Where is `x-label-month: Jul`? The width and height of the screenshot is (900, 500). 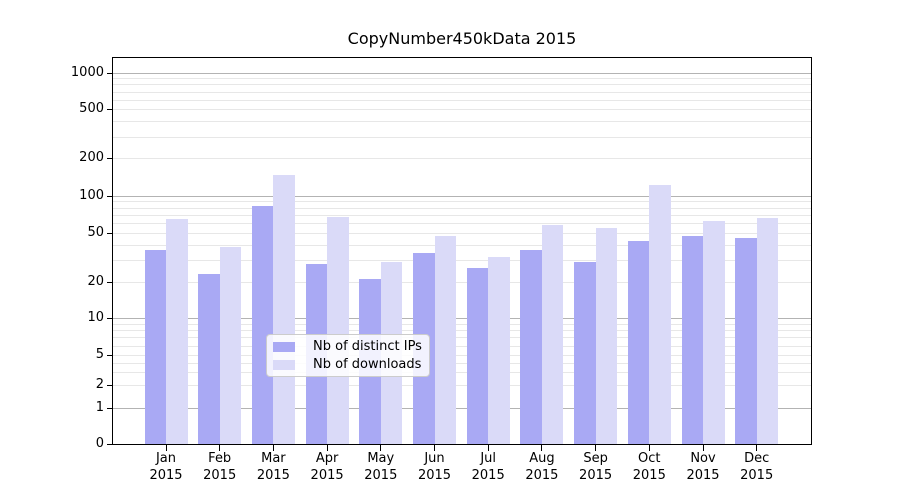
x-label-month: Jul is located at coordinates (488, 458).